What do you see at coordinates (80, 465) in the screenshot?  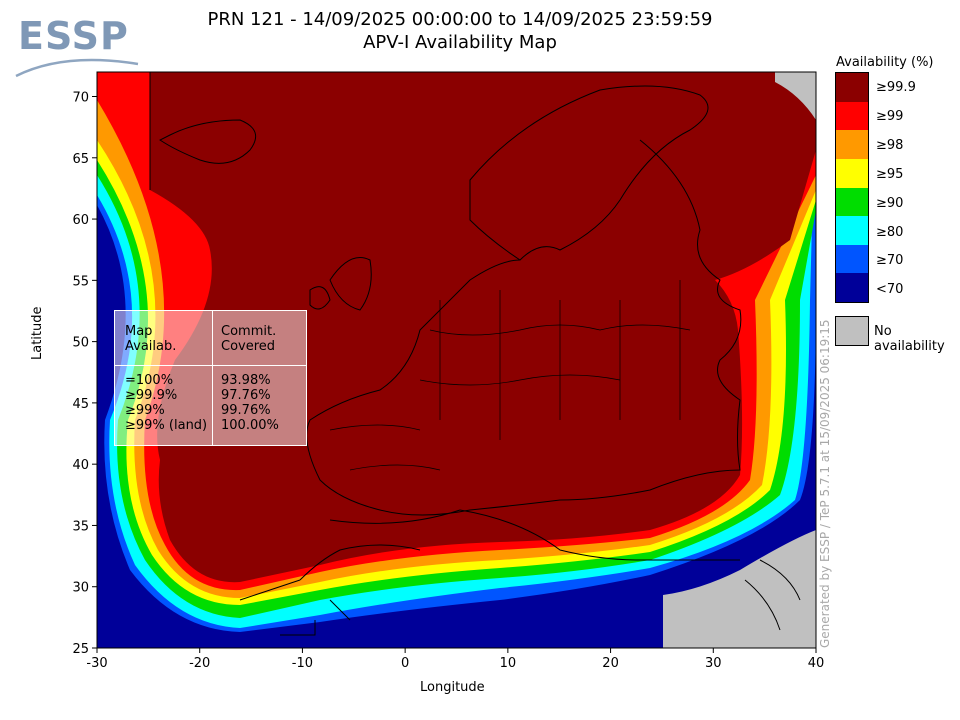 I see `y-tick-label: 40` at bounding box center [80, 465].